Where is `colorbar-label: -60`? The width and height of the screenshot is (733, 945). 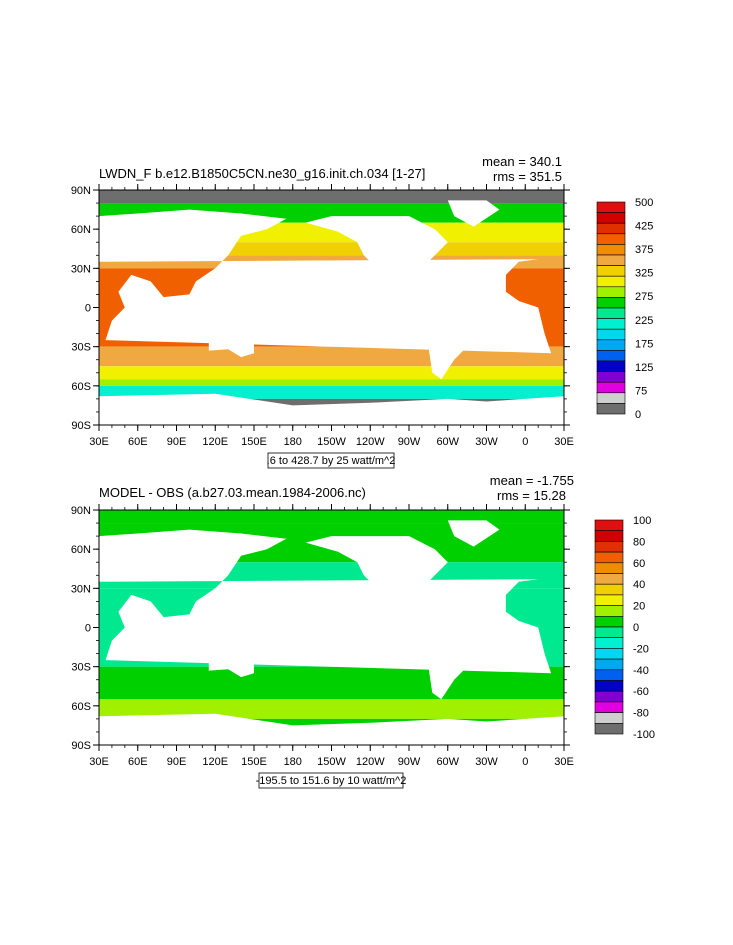 colorbar-label: -60 is located at coordinates (641, 692).